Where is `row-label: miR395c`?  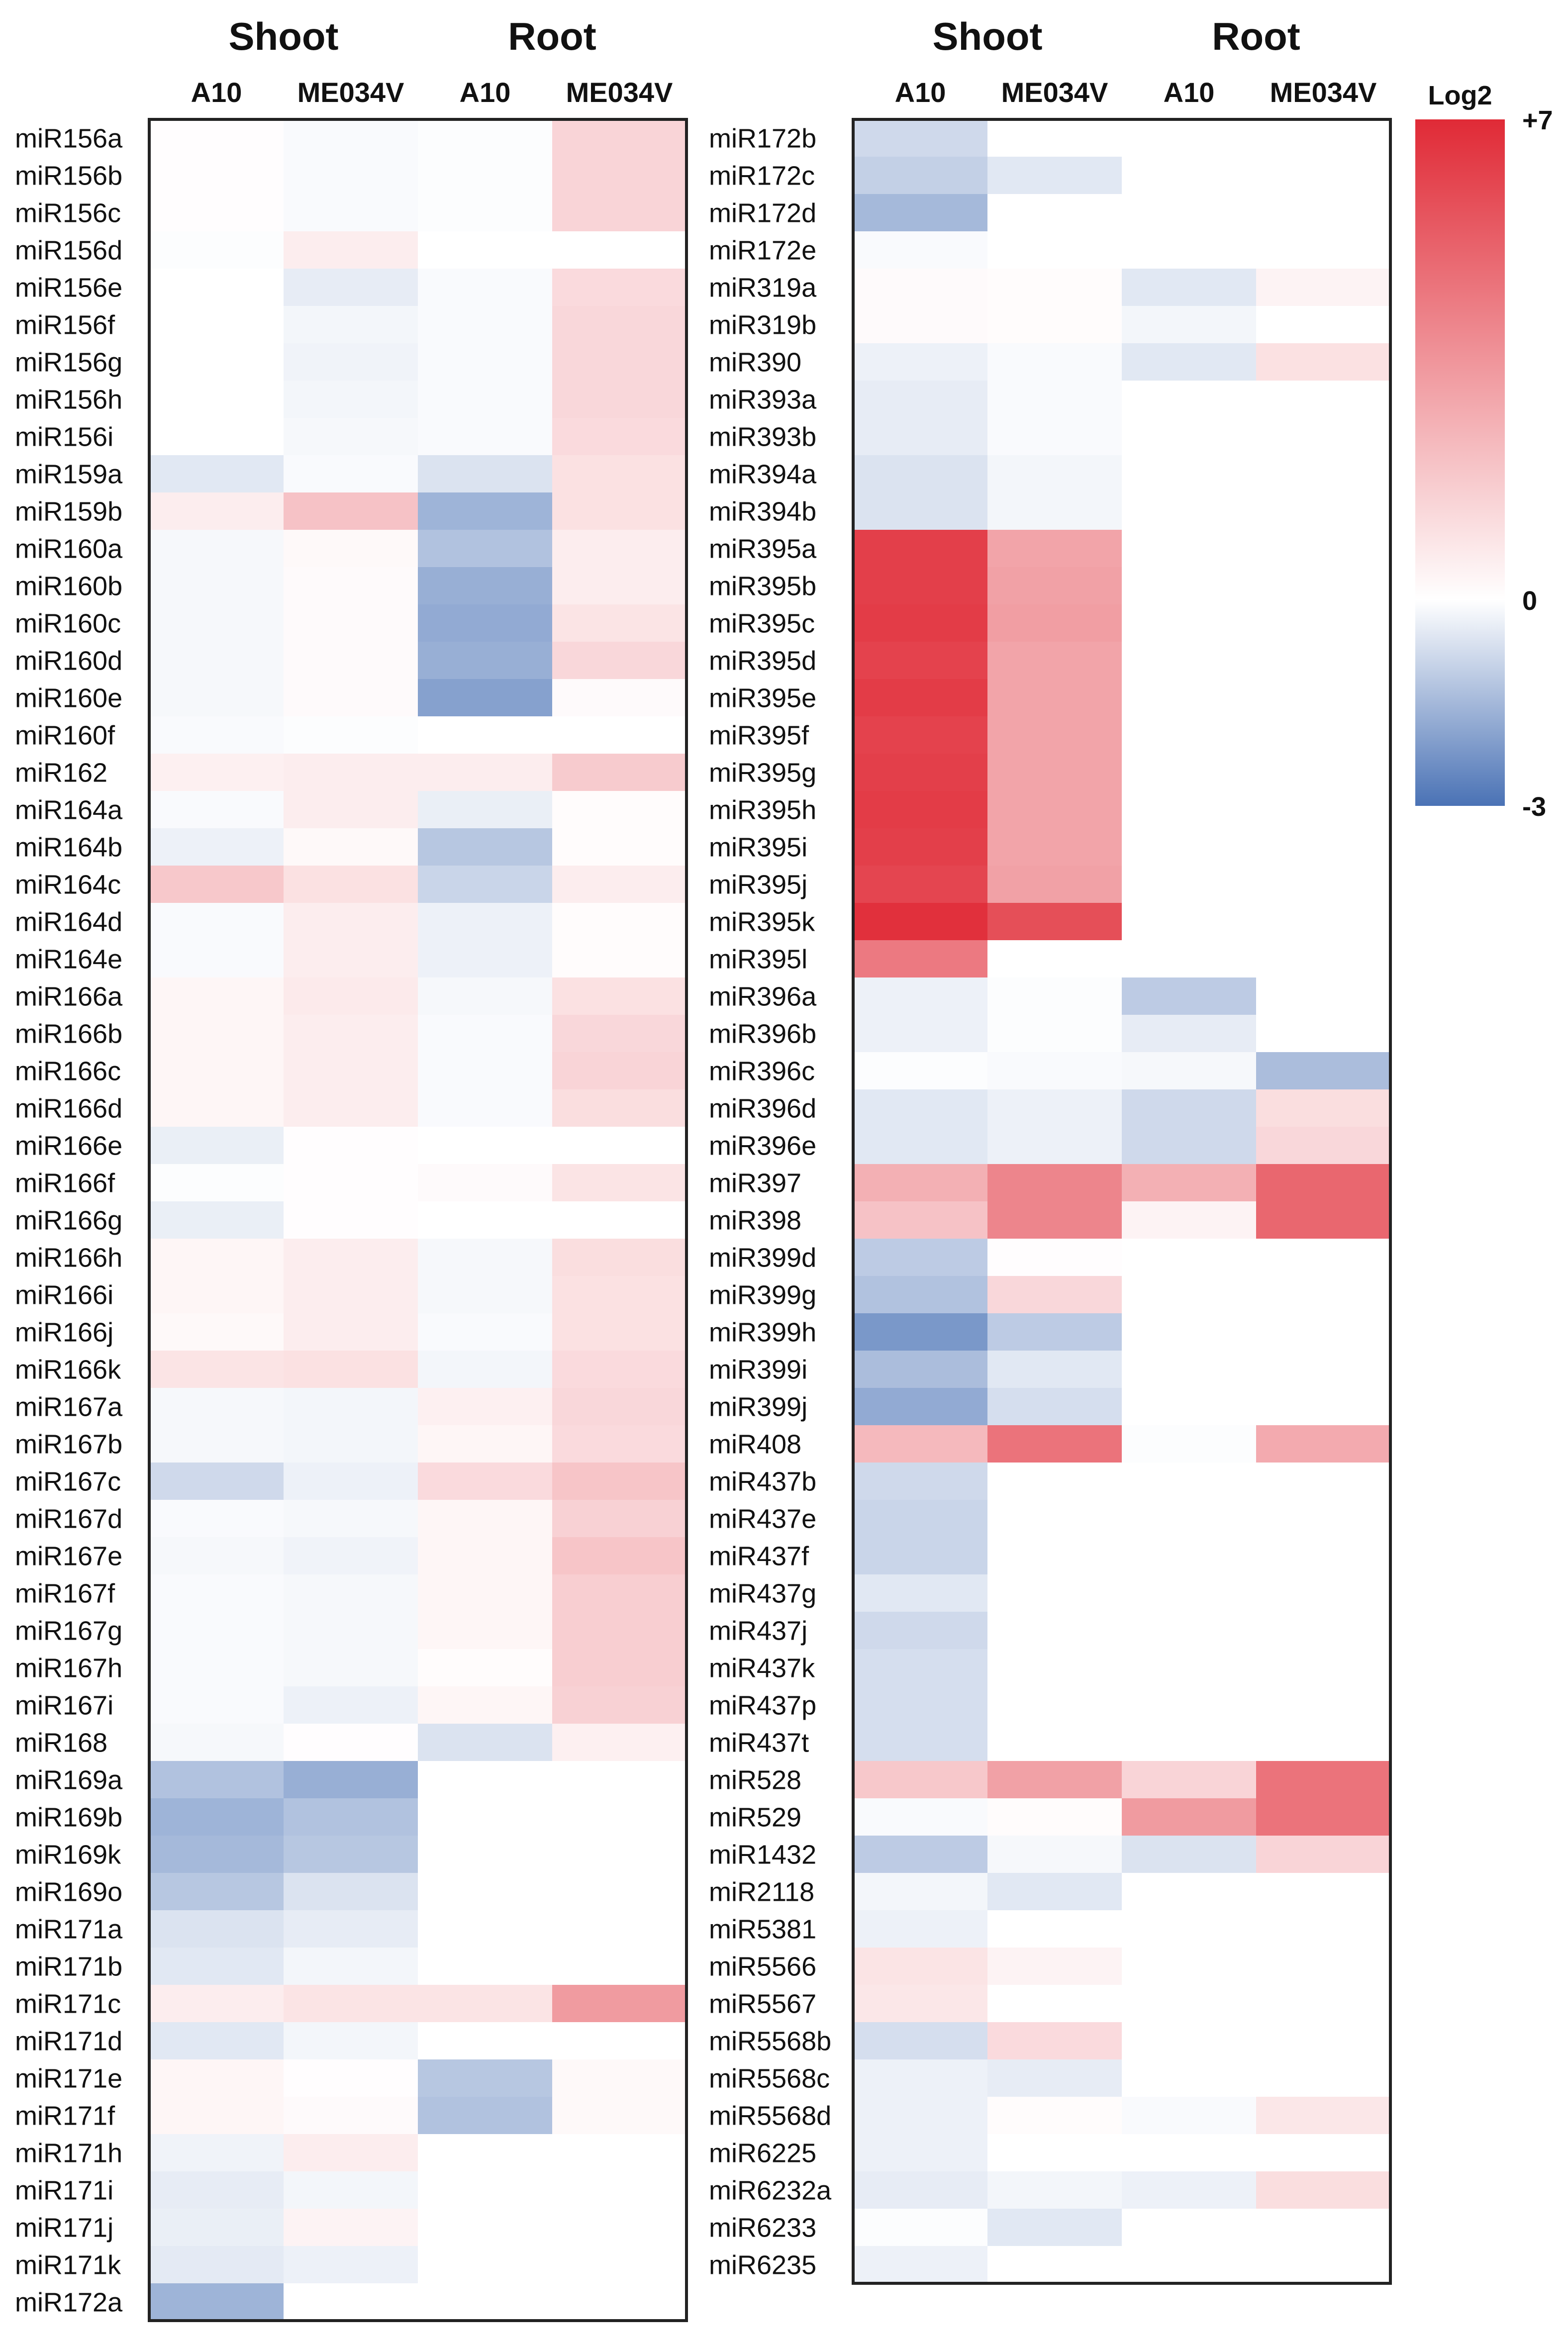
row-label: miR395c is located at coordinates (762, 624).